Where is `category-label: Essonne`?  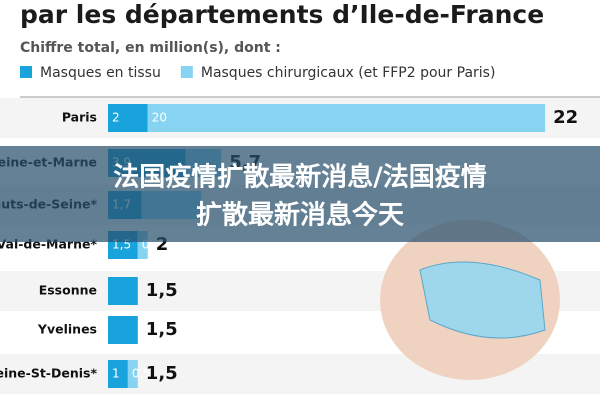
category-label: Essonne is located at coordinates (68, 290).